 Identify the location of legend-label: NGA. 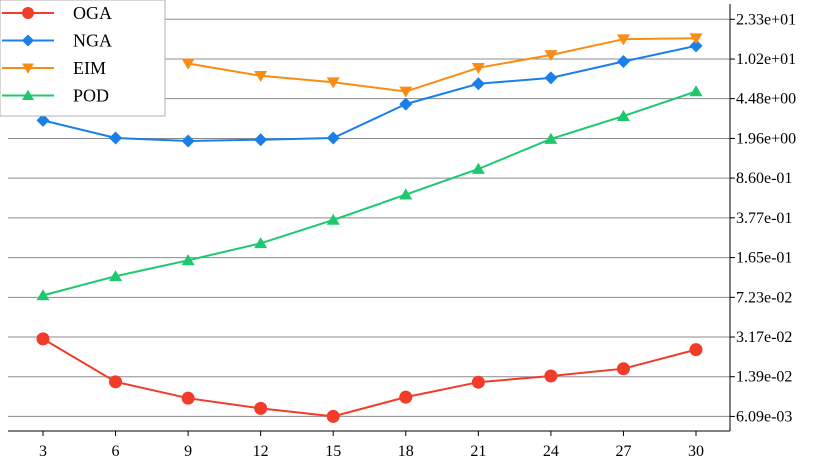
(92, 41).